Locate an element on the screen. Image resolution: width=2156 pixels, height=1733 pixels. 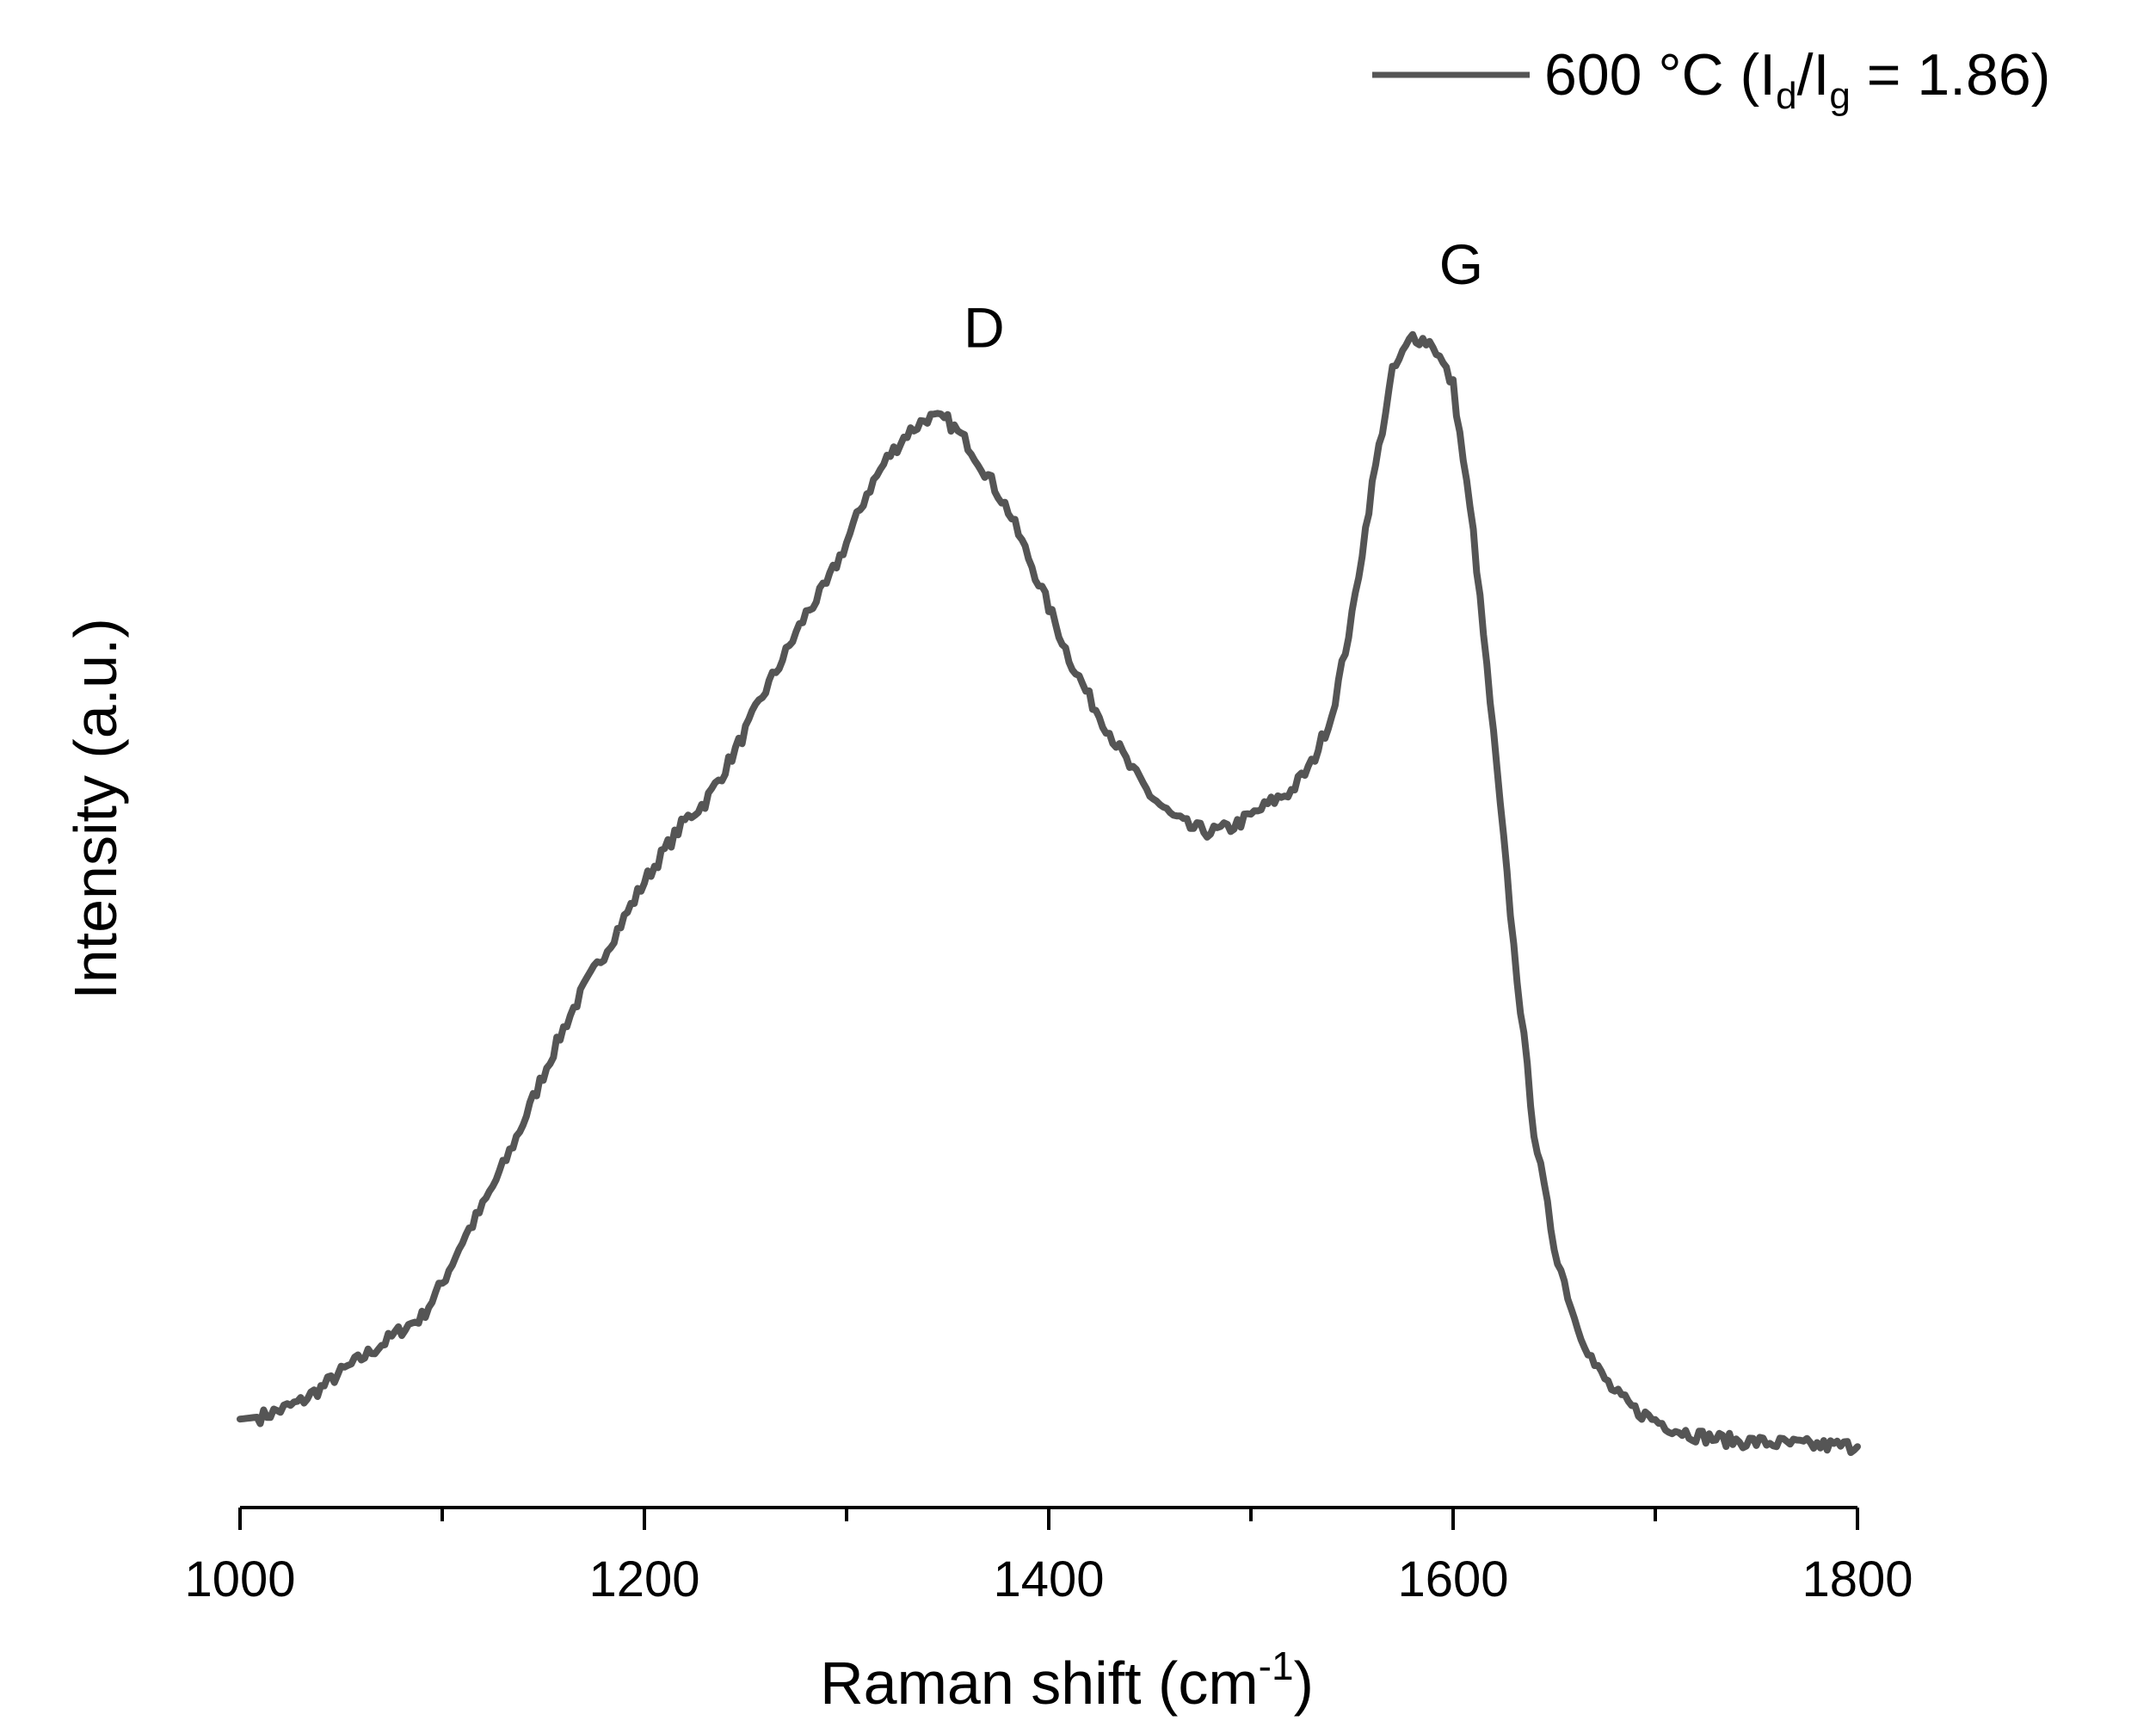
x-axis-label-sup: -1 is located at coordinates (1276, 1666).